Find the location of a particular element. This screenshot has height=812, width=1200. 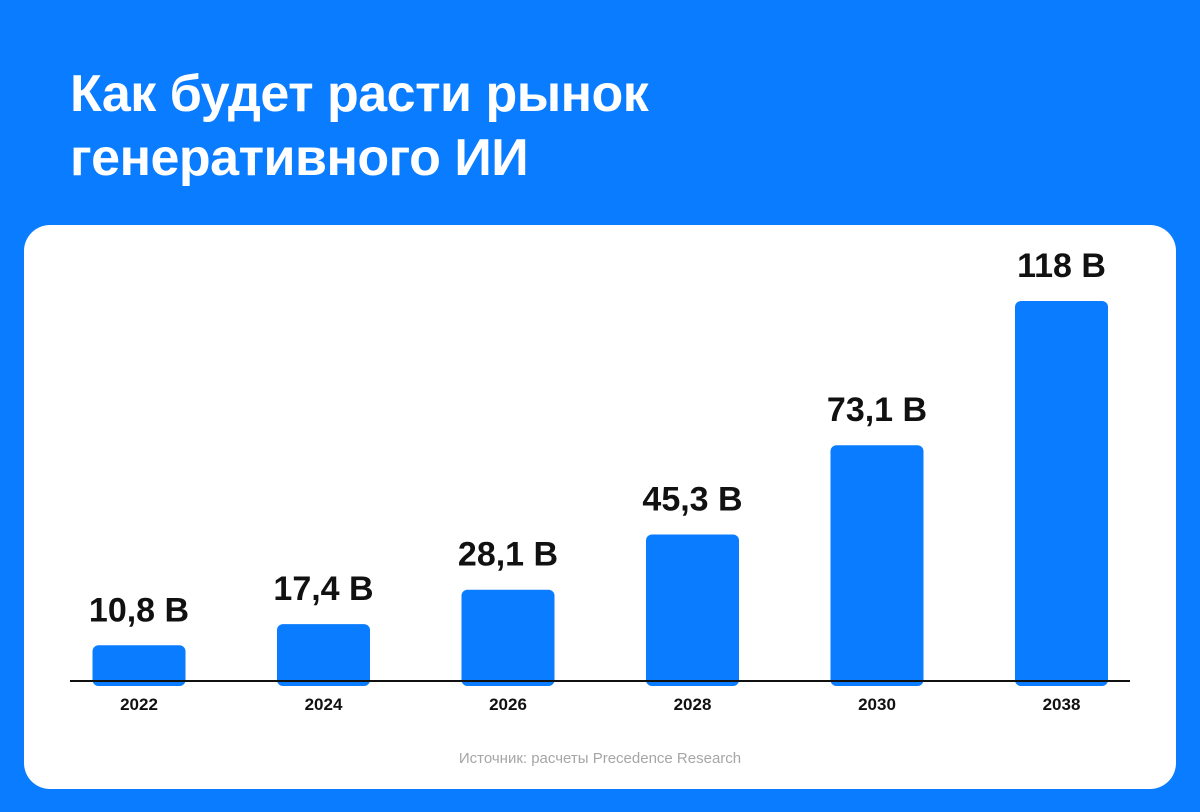

x-axis-line is located at coordinates (600, 681).